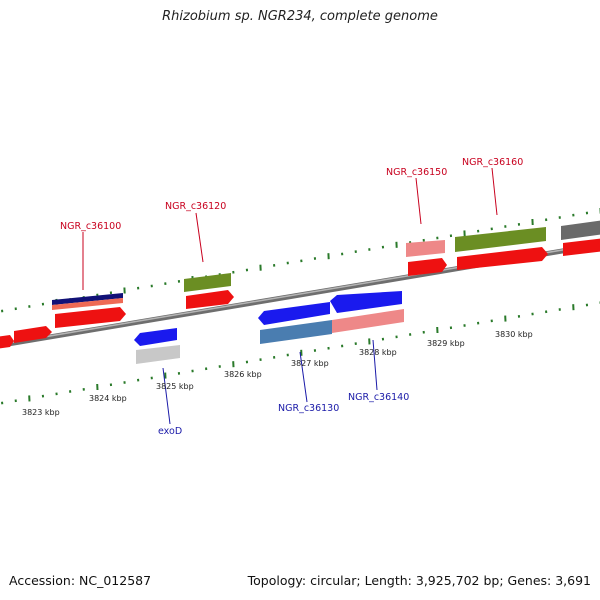 The height and width of the screenshot is (600, 600). Describe the element at coordinates (243, 374) in the screenshot. I see `kbp-label-3826: 3826 kbp` at that location.